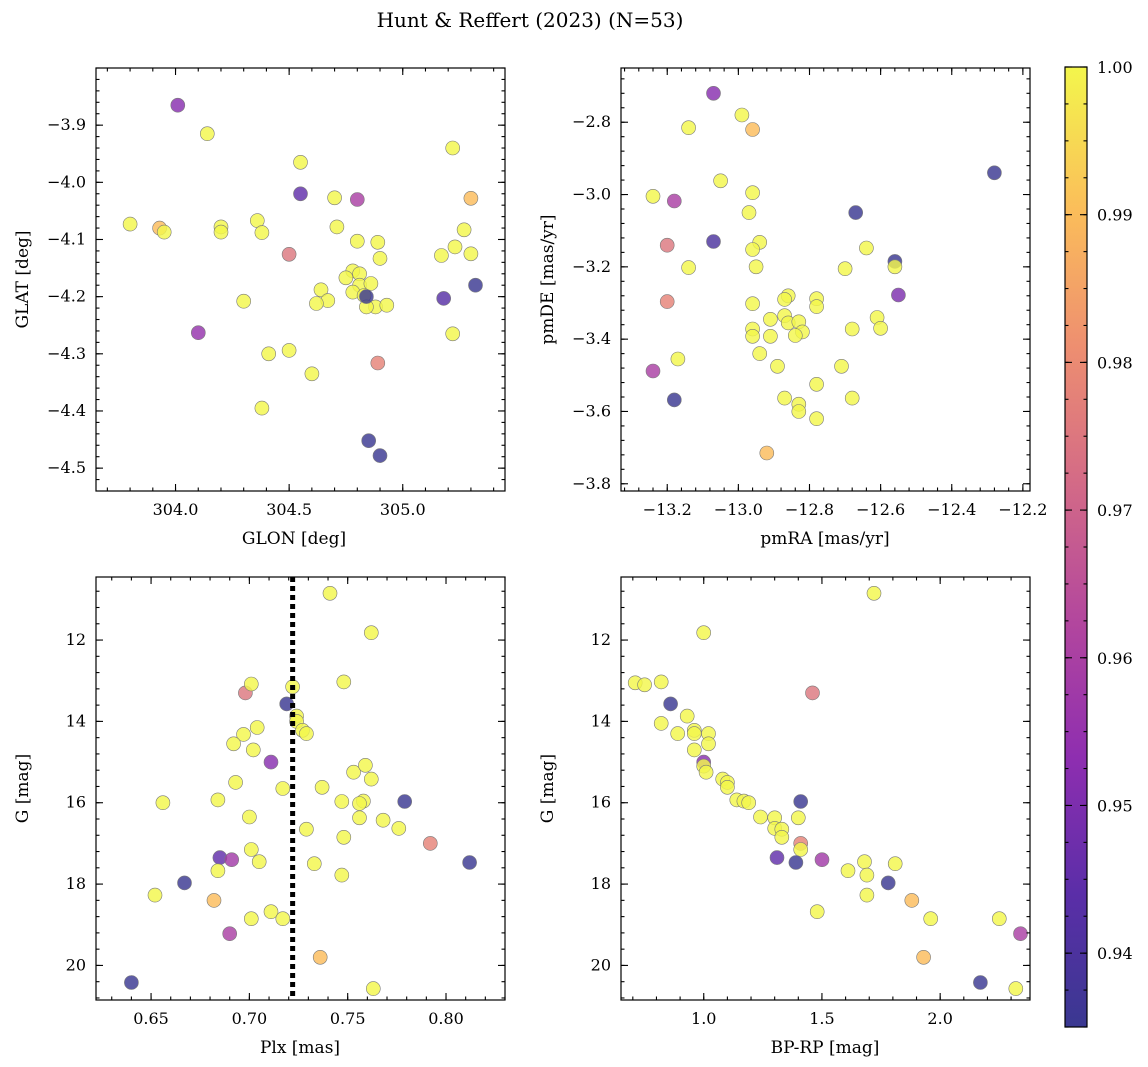 The height and width of the screenshot is (1067, 1148). What do you see at coordinates (824, 539) in the screenshot?
I see `x-axis-label: pmRA [mas/yr]` at bounding box center [824, 539].